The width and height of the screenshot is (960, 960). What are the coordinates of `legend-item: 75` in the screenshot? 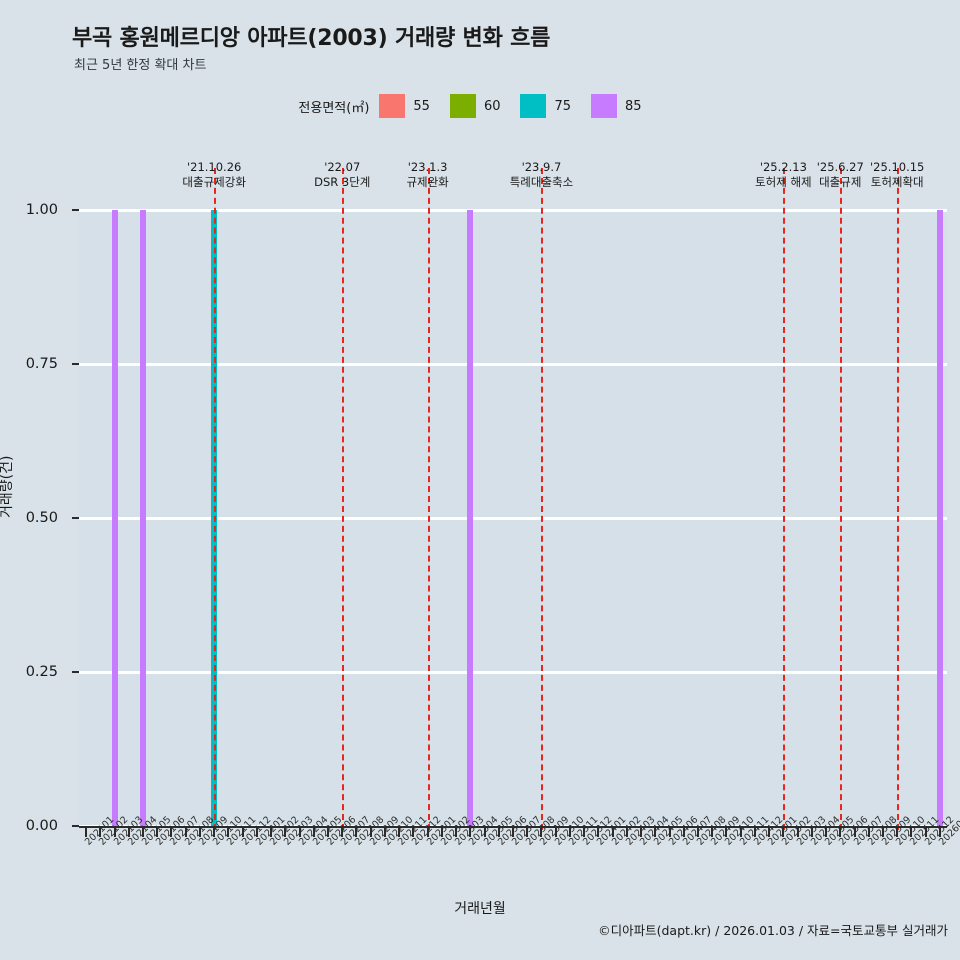 It's located at (552, 106).